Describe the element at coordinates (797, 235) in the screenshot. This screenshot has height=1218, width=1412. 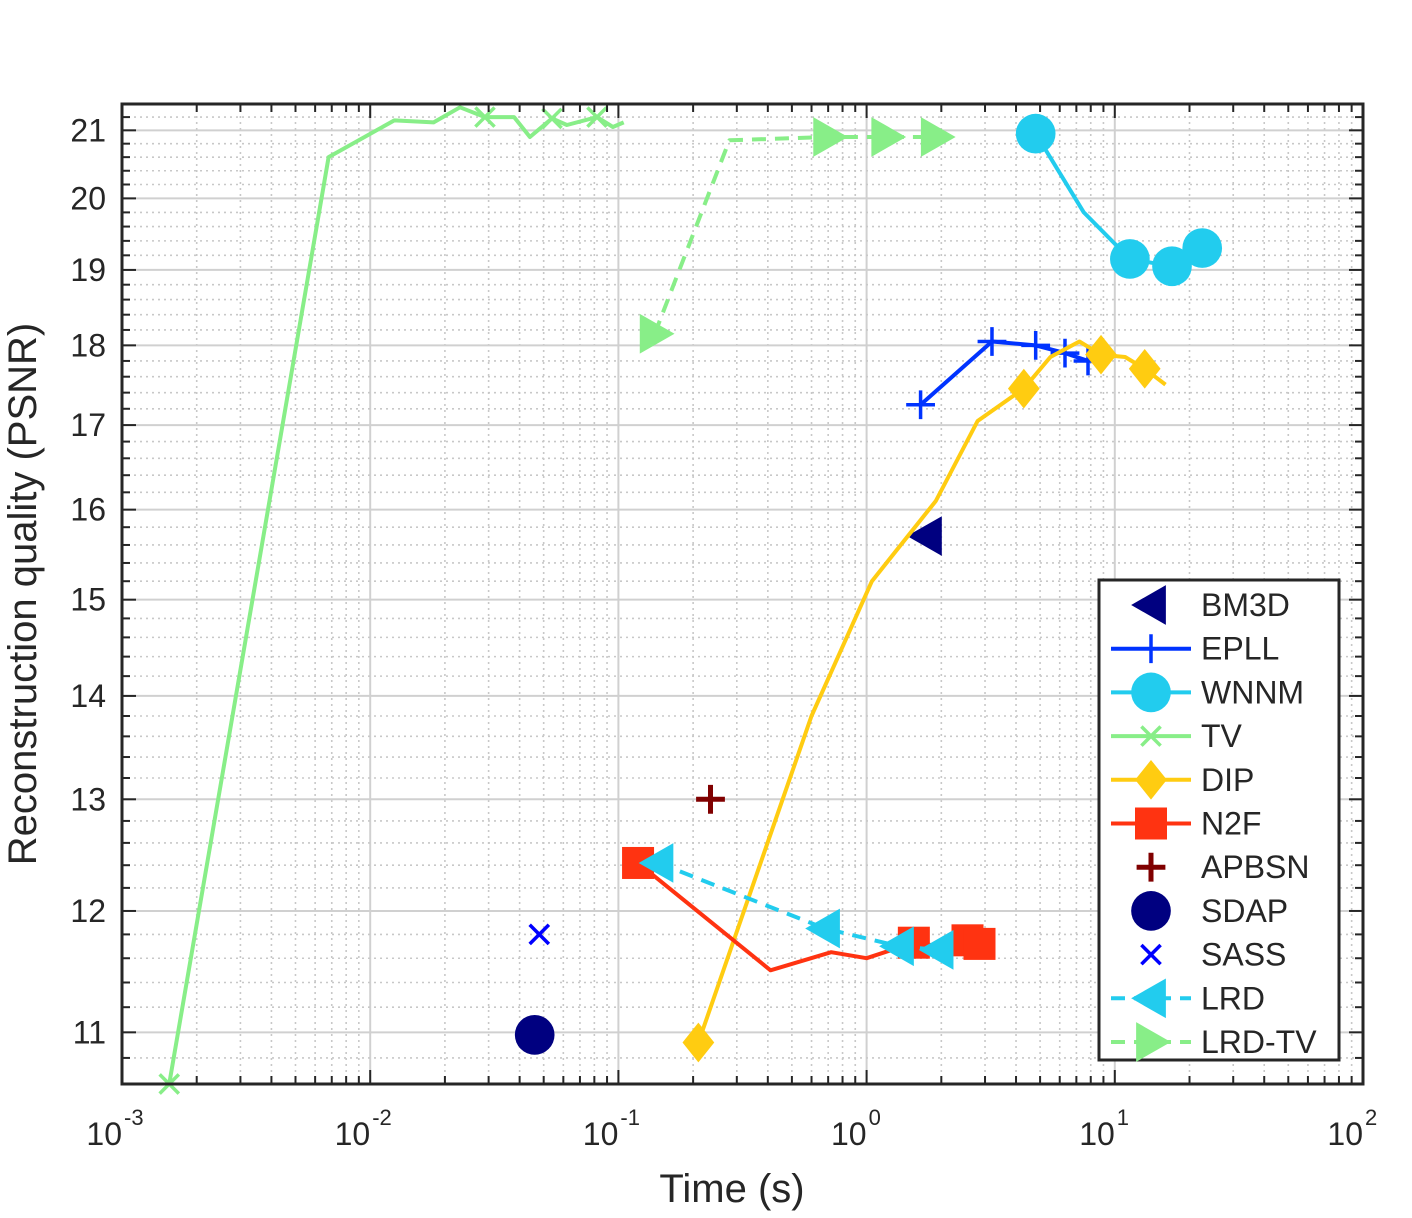
I see `series-lrd-tv` at that location.